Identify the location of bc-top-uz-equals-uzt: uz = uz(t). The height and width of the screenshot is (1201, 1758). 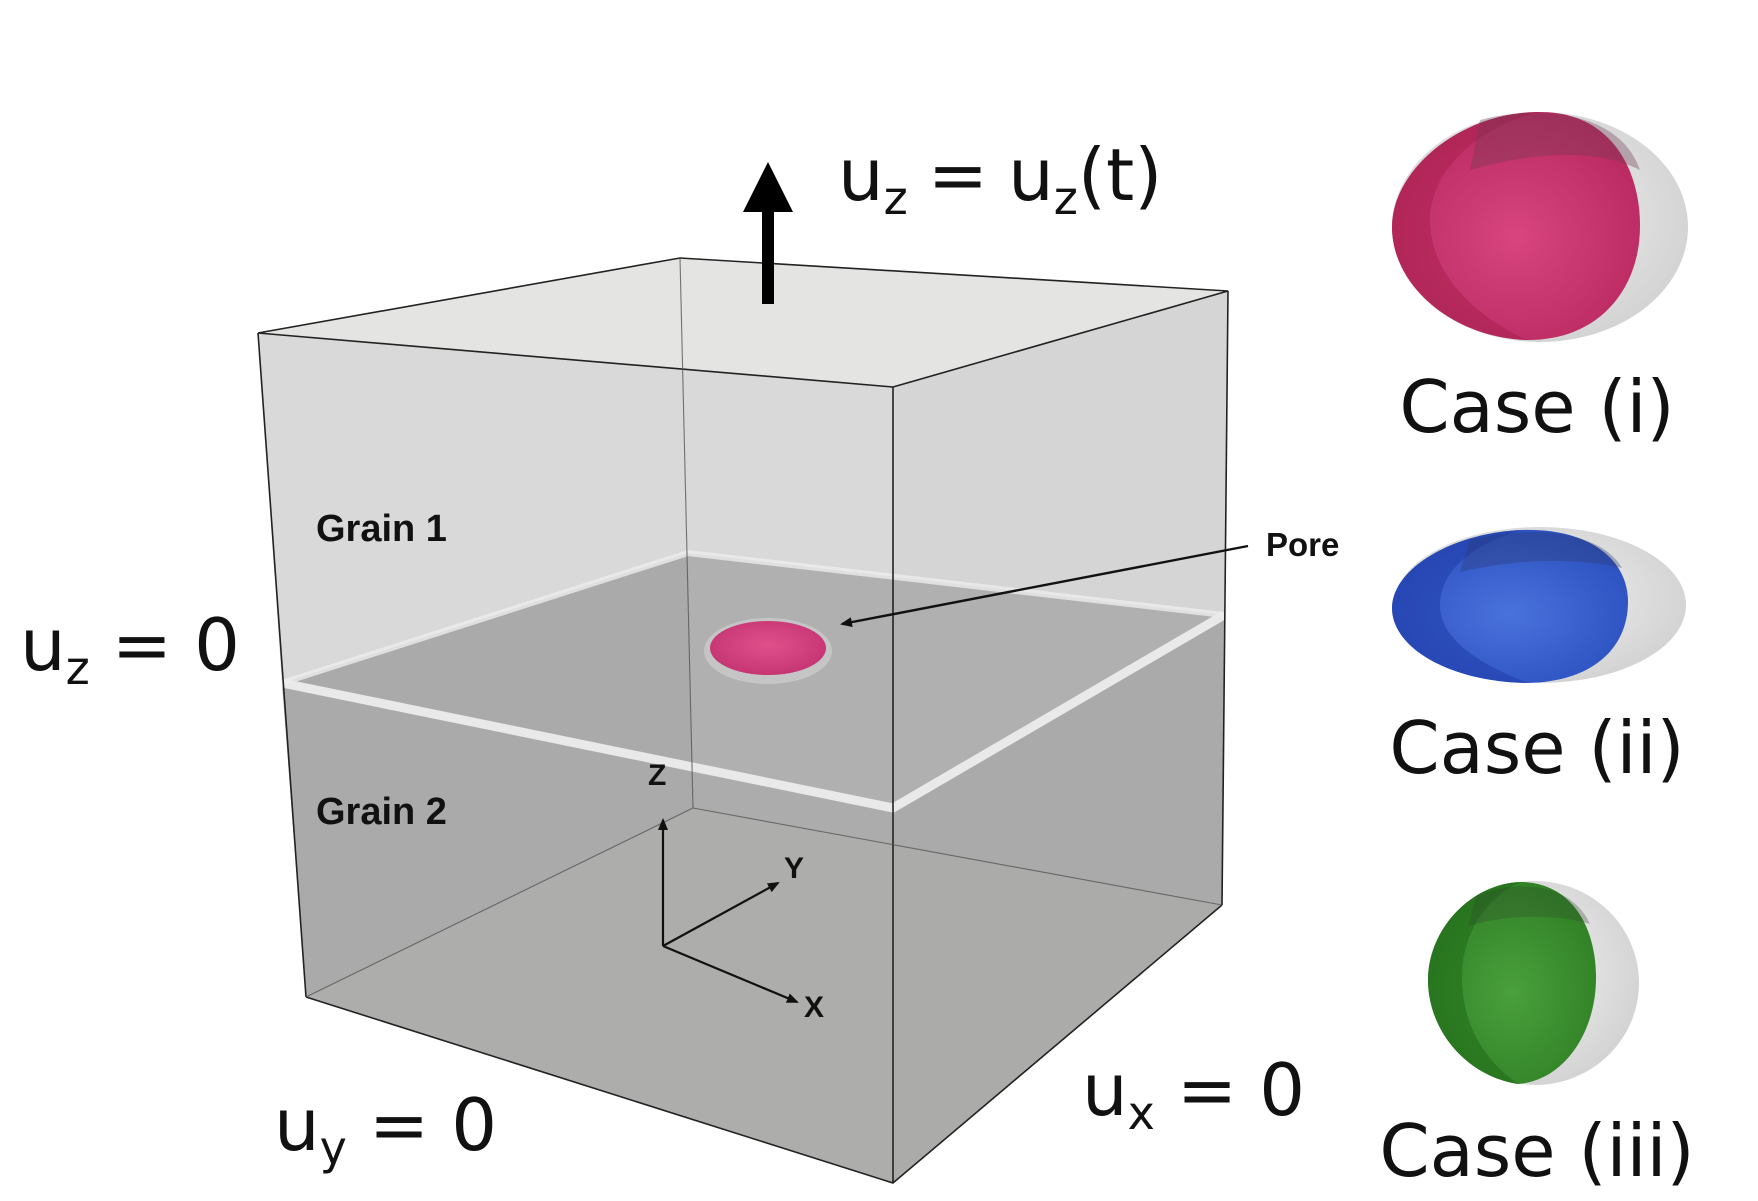
(1000, 179).